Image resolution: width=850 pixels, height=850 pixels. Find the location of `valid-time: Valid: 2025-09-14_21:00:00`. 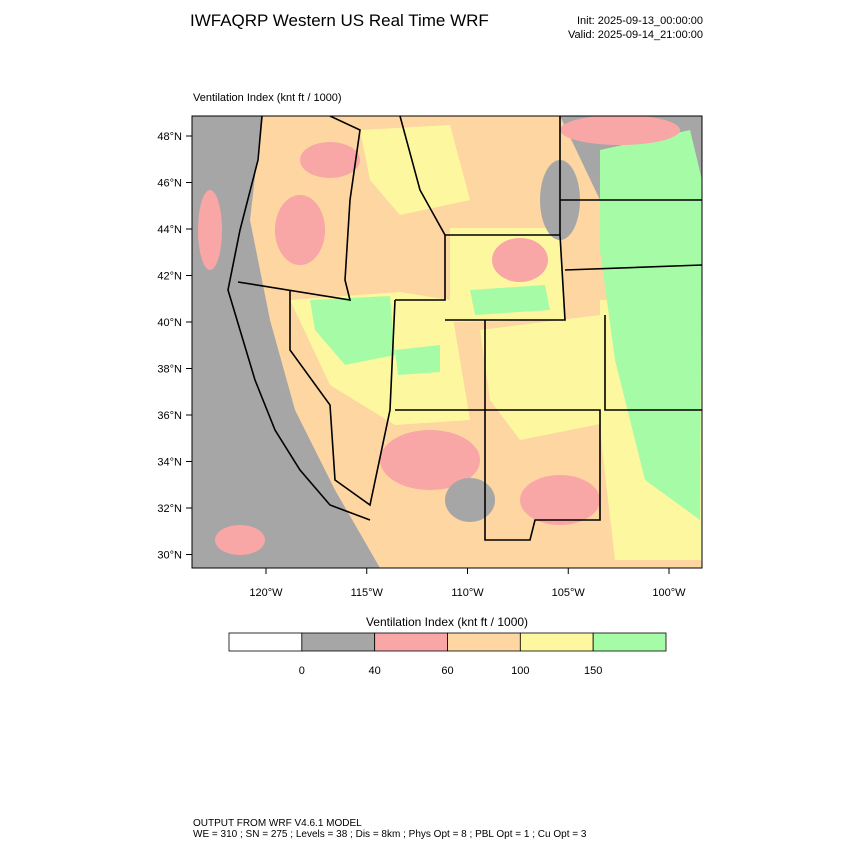

valid-time: Valid: 2025-09-14_21:00:00 is located at coordinates (635, 35).